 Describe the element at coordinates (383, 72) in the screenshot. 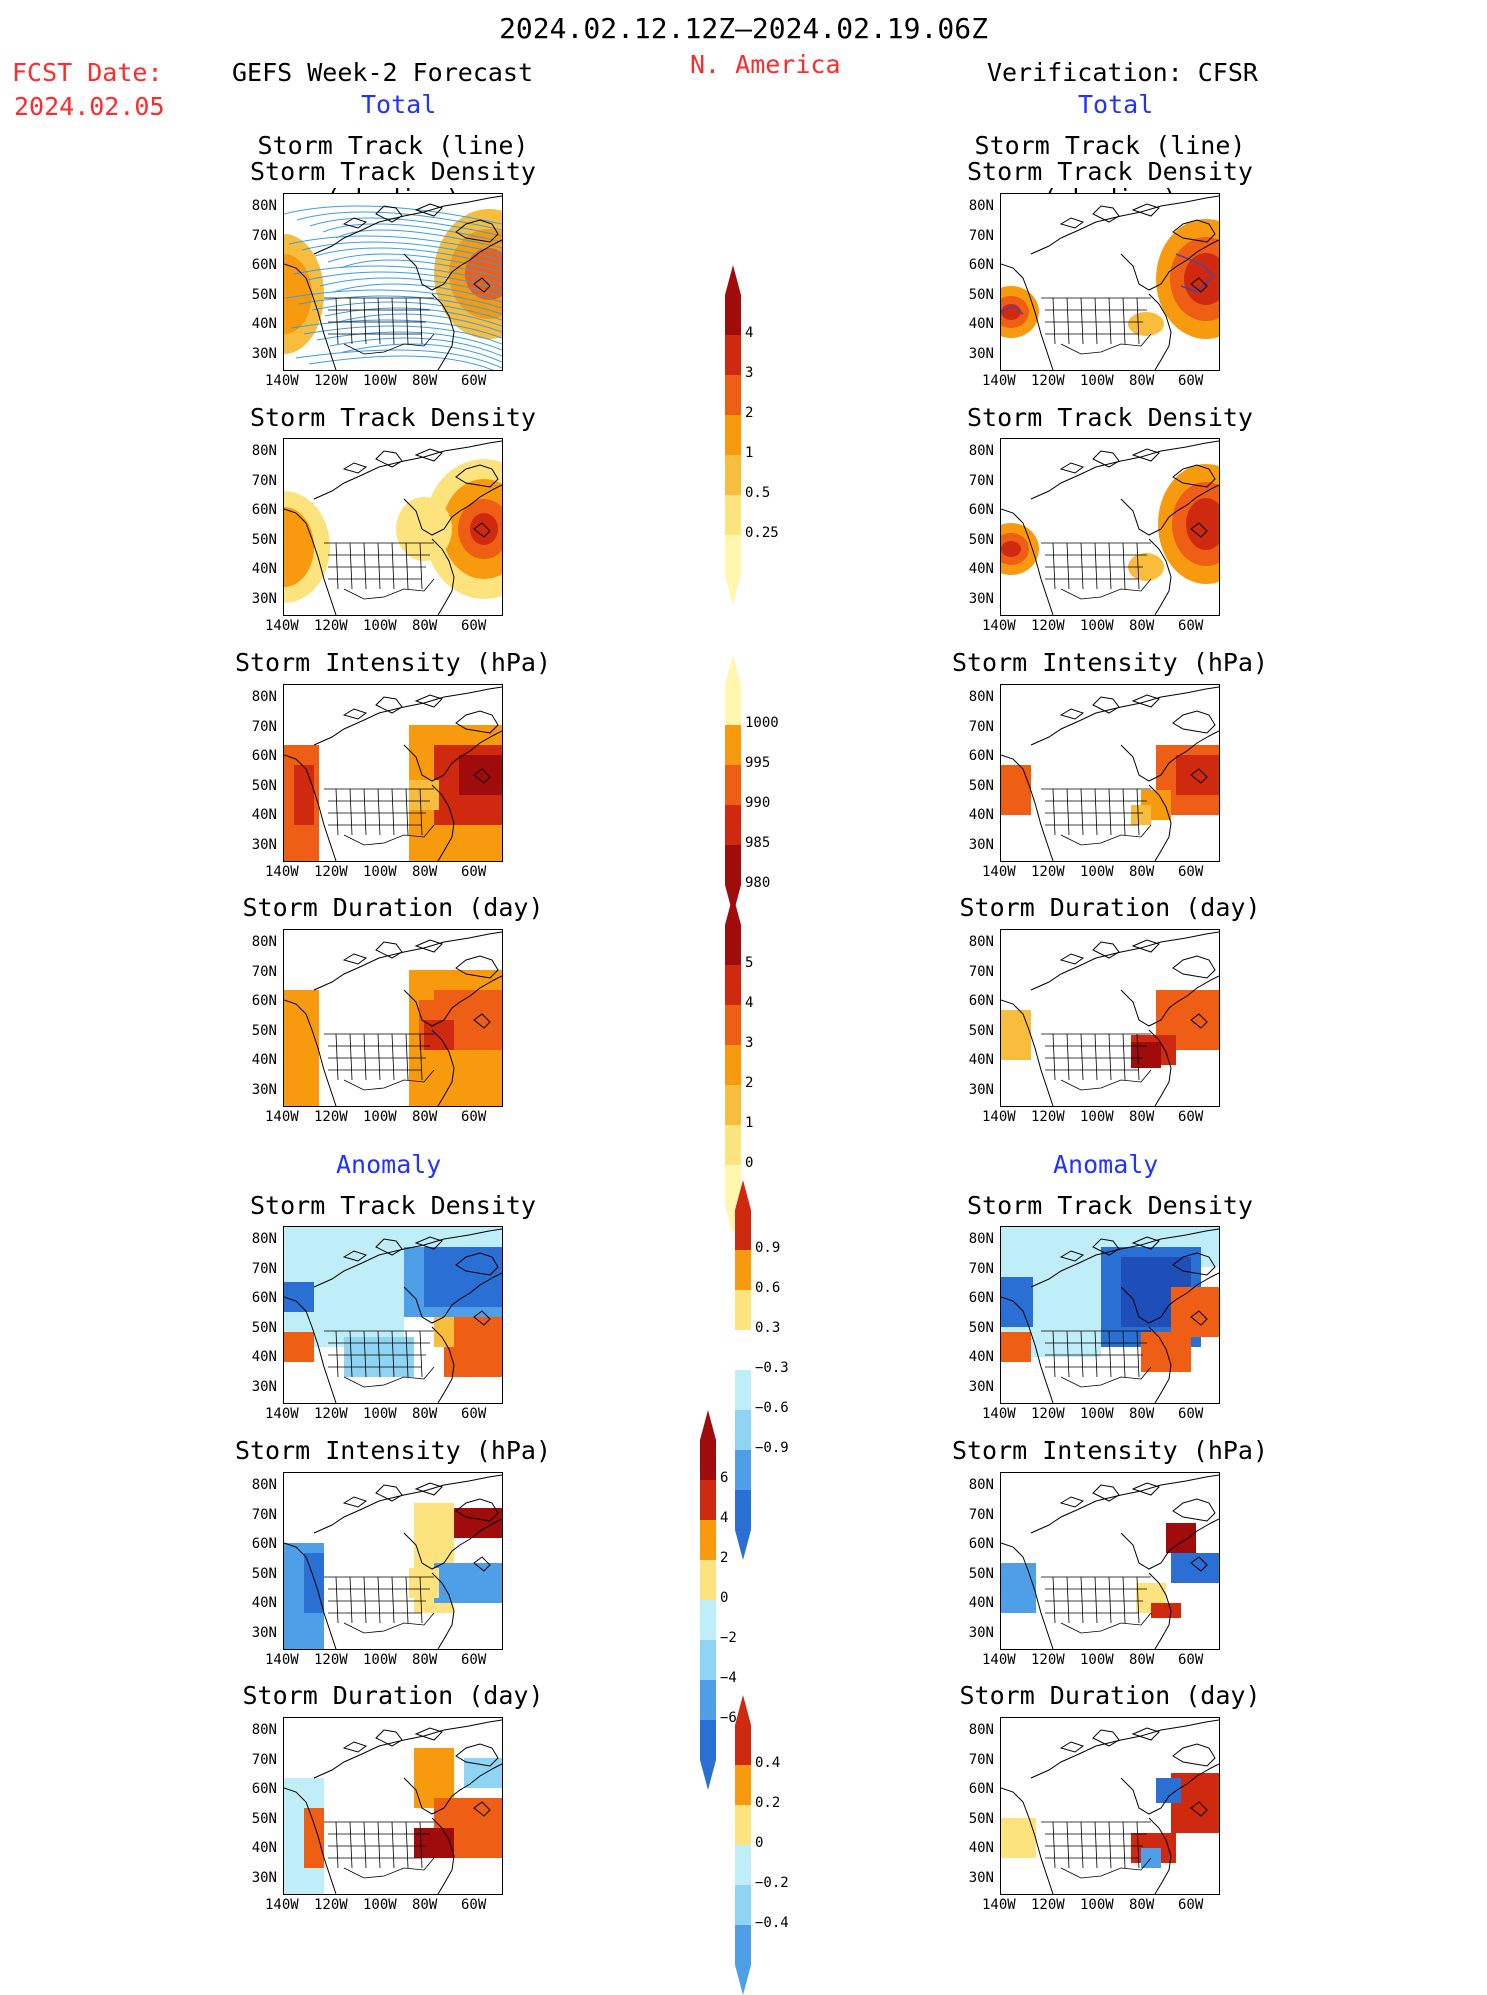

I see `forecast-title: GEFS Week-2 Forecast` at that location.